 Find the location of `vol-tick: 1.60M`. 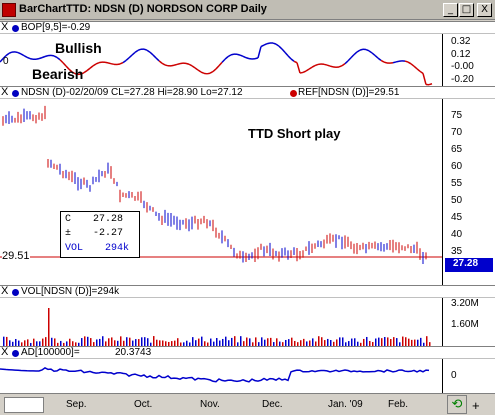

vol-tick: 1.60M is located at coordinates (465, 324).